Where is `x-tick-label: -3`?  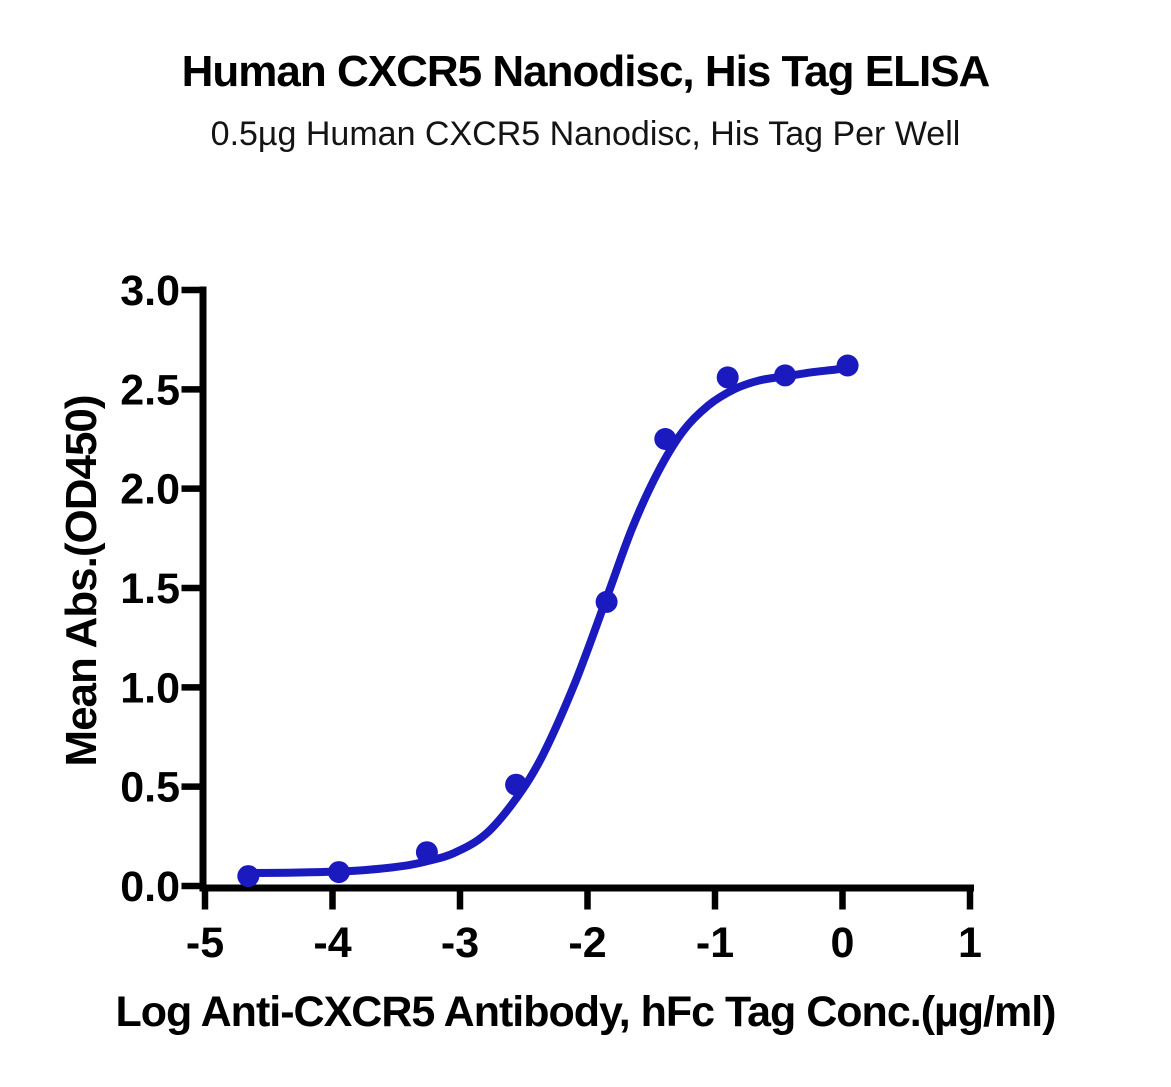 x-tick-label: -3 is located at coordinates (460, 943).